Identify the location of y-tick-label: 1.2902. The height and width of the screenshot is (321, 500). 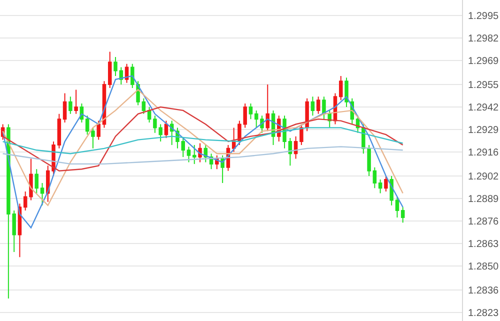
(484, 177).